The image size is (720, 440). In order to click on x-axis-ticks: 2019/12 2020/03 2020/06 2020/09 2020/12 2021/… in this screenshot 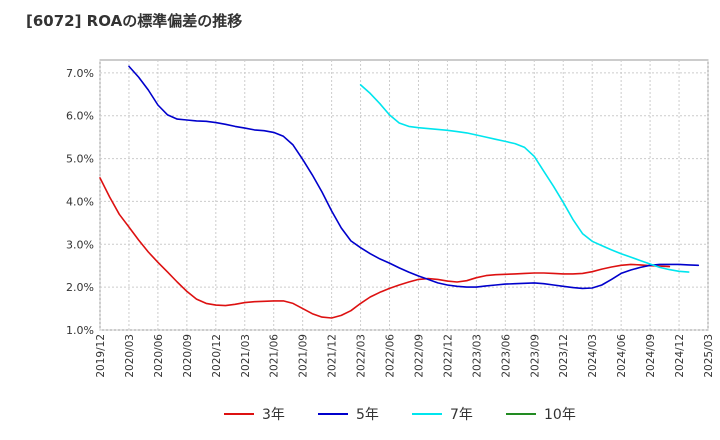, I will do `click(405, 356)`.